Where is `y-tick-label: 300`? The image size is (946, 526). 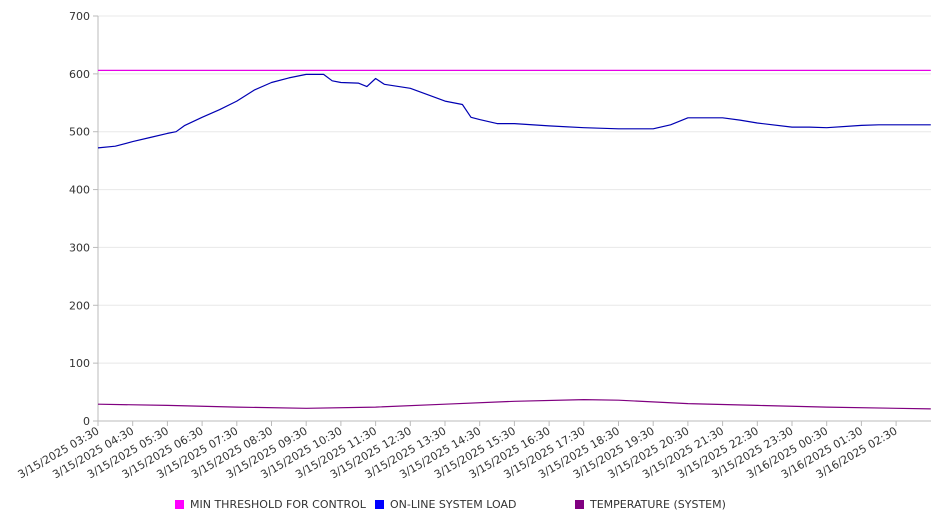
y-tick-label: 300 is located at coordinates (79, 247).